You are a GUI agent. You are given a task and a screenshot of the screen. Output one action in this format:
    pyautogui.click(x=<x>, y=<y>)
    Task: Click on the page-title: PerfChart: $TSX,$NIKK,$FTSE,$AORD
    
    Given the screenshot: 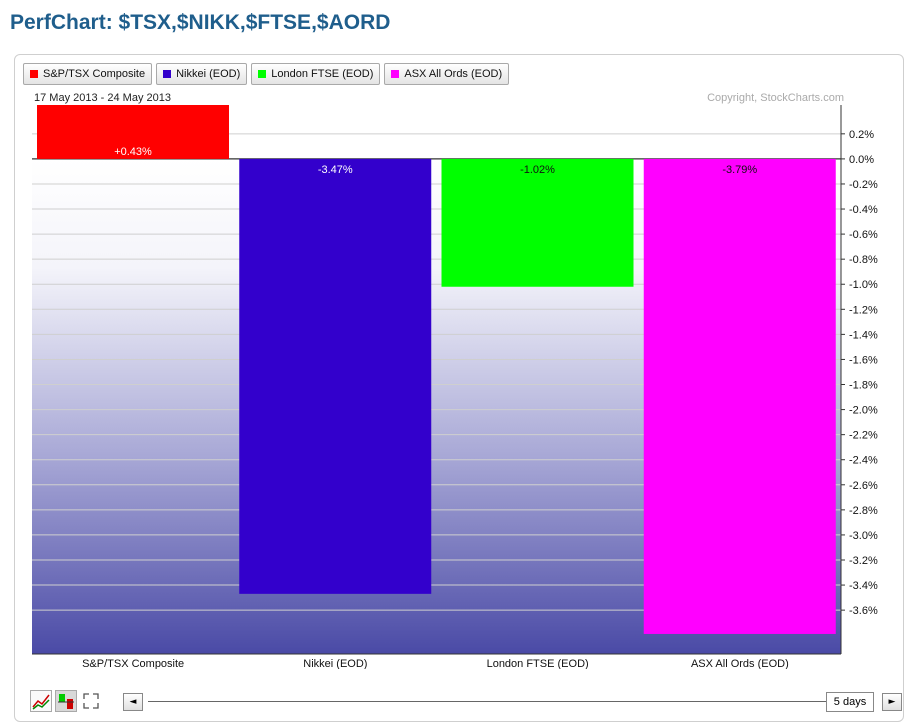 What is the action you would take?
    pyautogui.click(x=200, y=22)
    